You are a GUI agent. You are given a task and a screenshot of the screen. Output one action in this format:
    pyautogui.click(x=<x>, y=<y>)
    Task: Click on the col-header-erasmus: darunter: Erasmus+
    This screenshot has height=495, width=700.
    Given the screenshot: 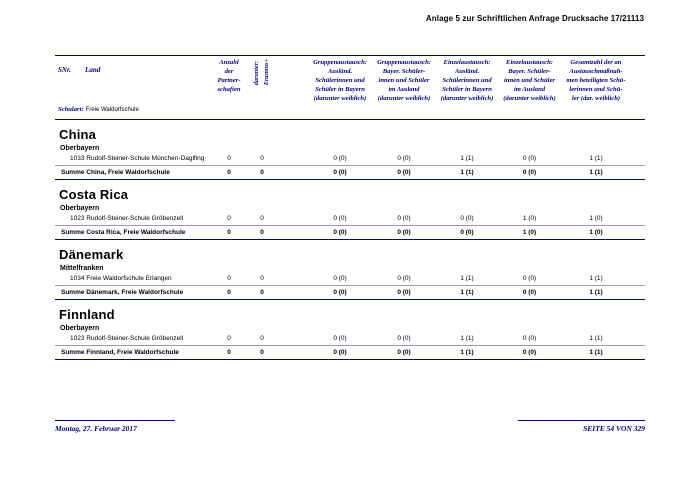 What is the action you would take?
    pyautogui.click(x=262, y=72)
    